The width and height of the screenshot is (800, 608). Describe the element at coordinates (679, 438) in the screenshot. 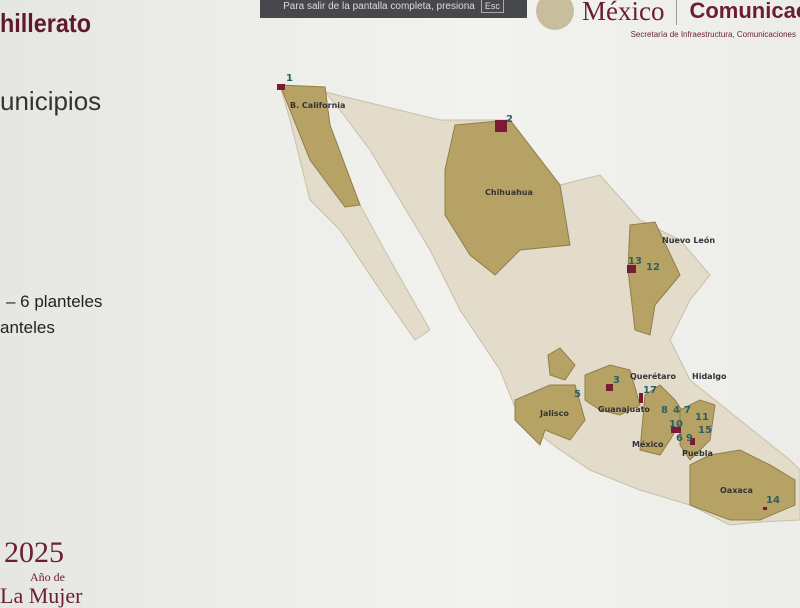

I see `marker-label: 6` at that location.